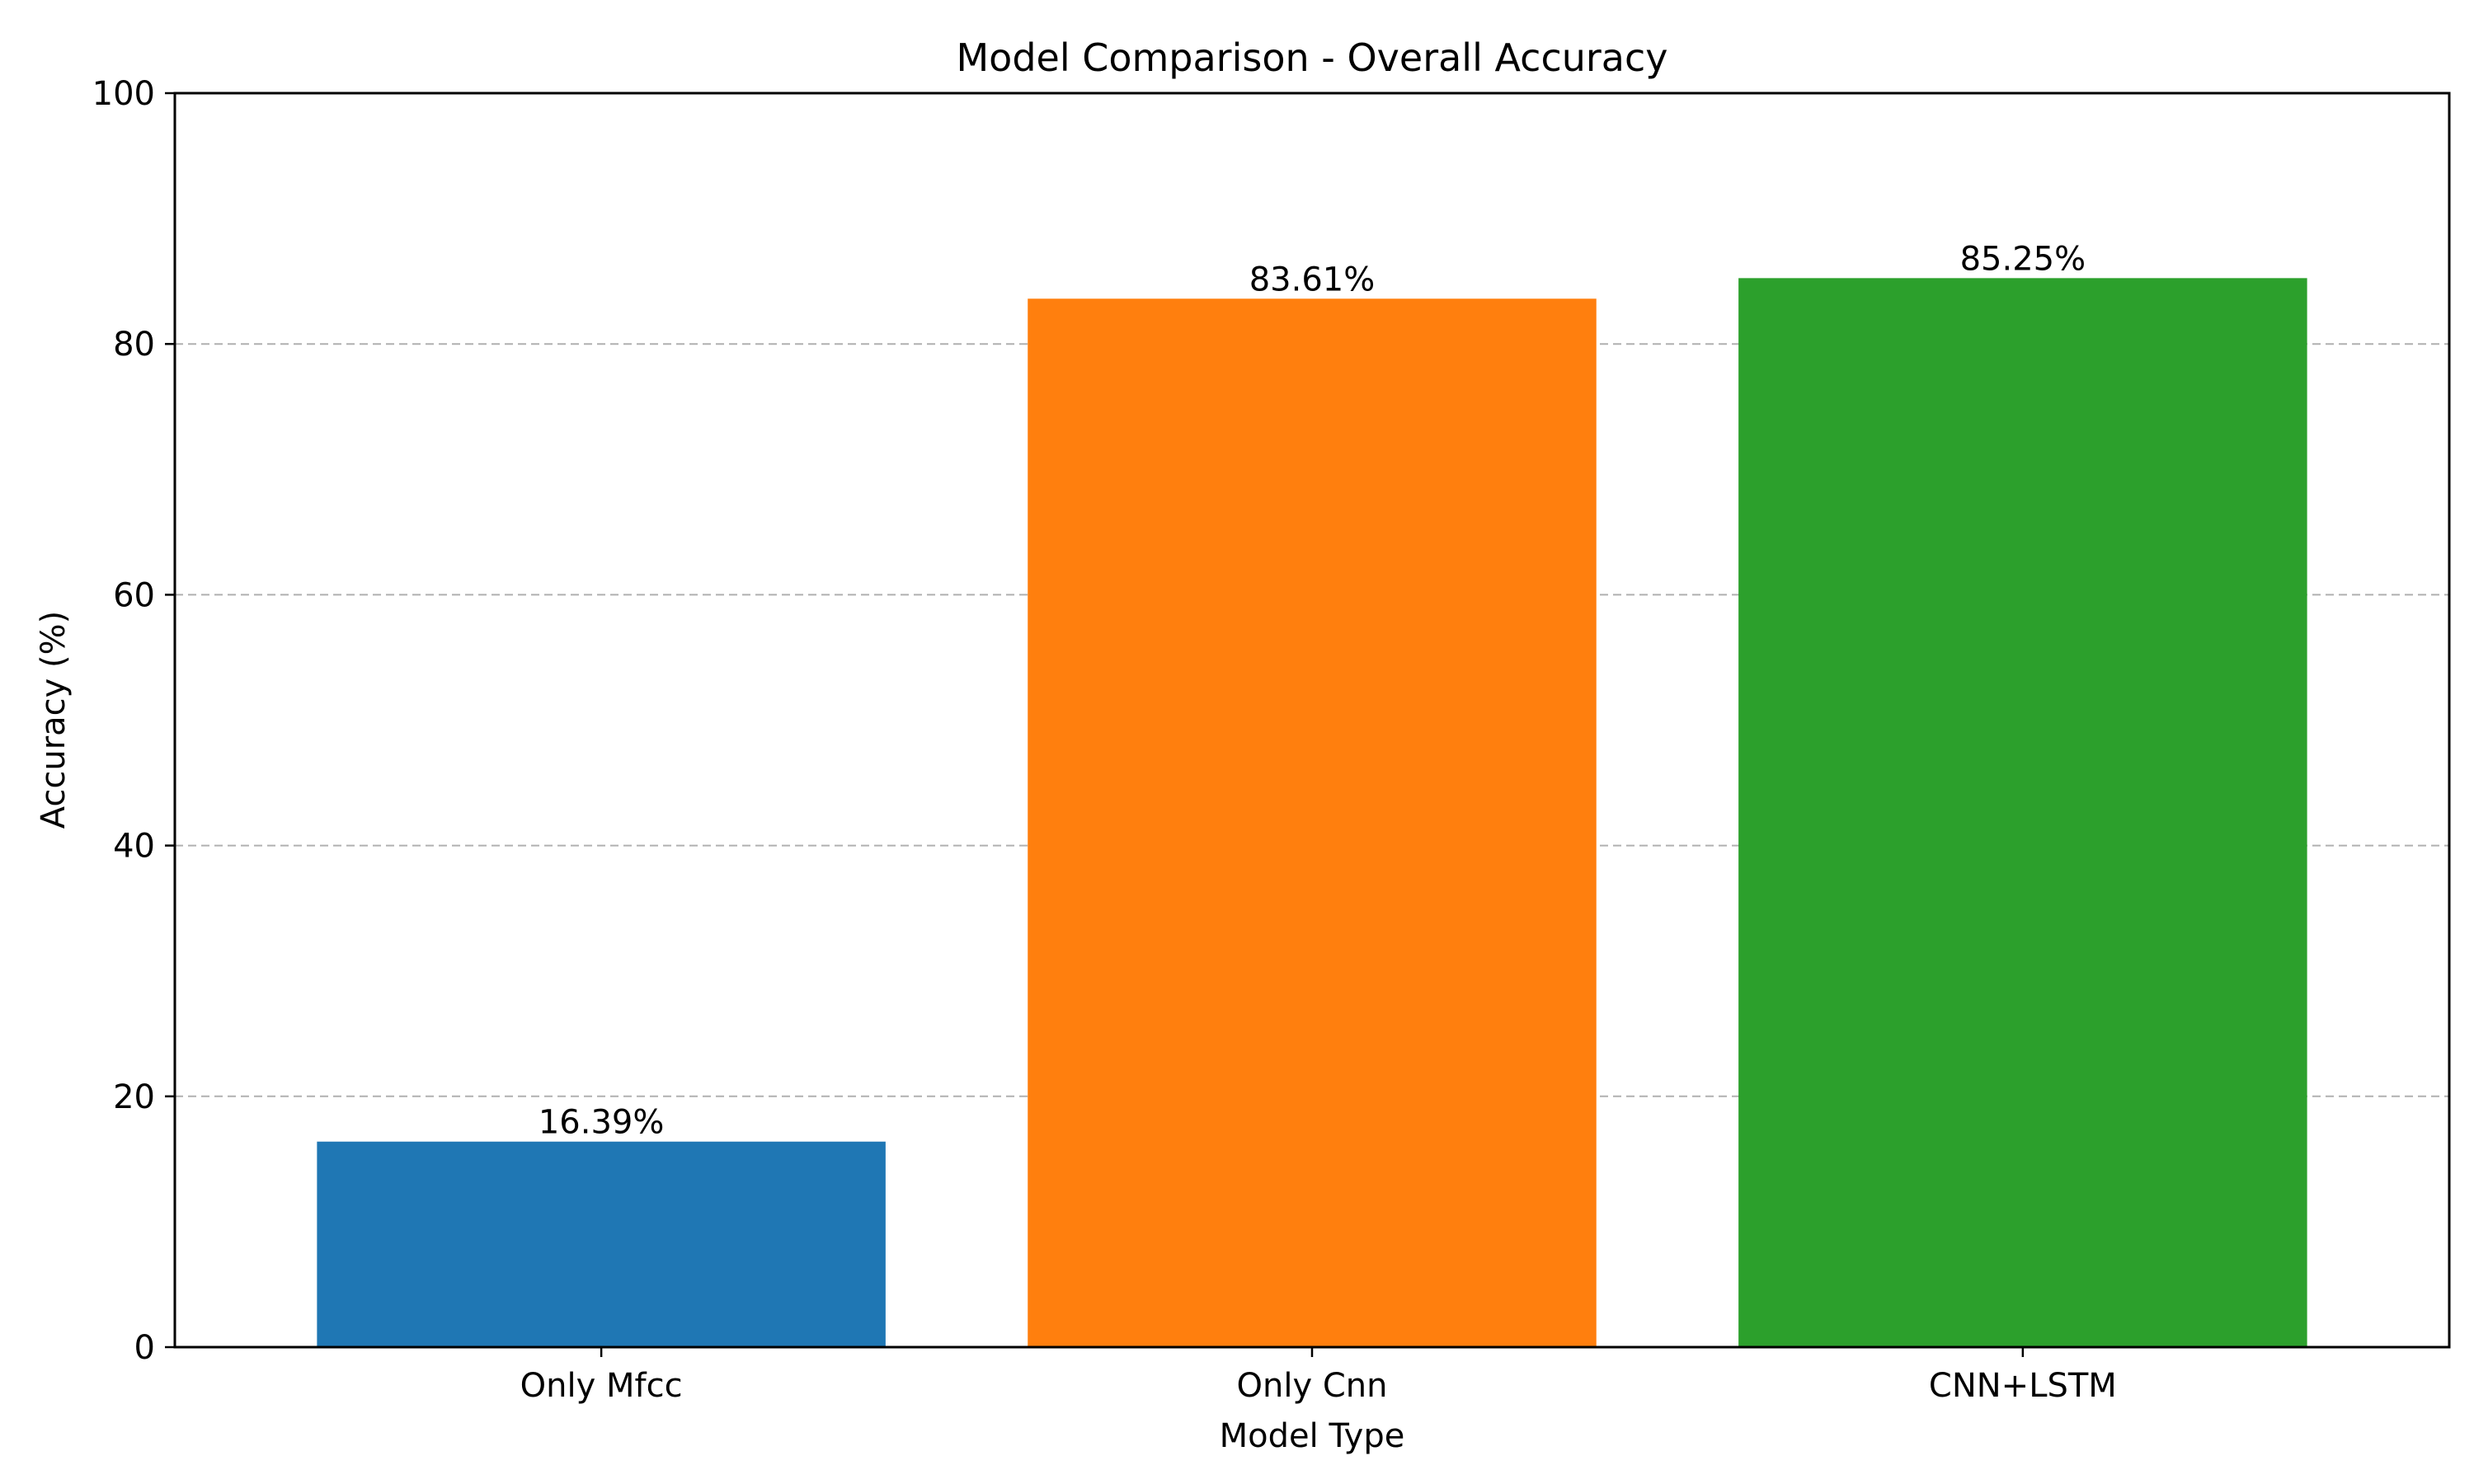 This screenshot has height=1484, width=2474. What do you see at coordinates (1312, 279) in the screenshot?
I see `bar-value-label: 83.61%` at bounding box center [1312, 279].